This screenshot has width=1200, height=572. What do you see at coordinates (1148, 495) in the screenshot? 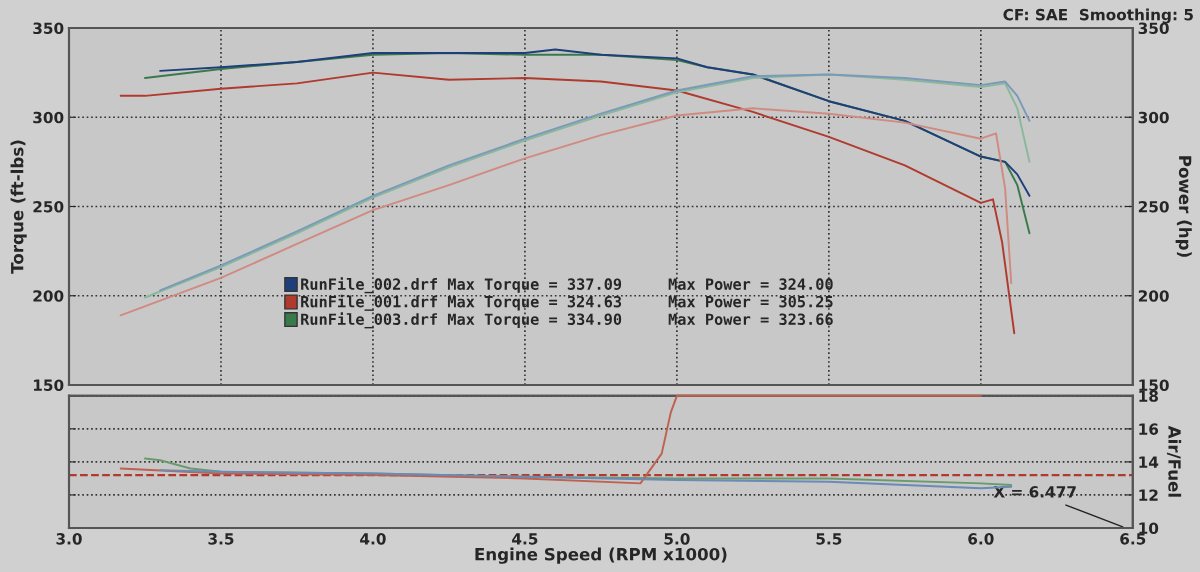
I see `y2-tick-label: 12` at bounding box center [1148, 495].